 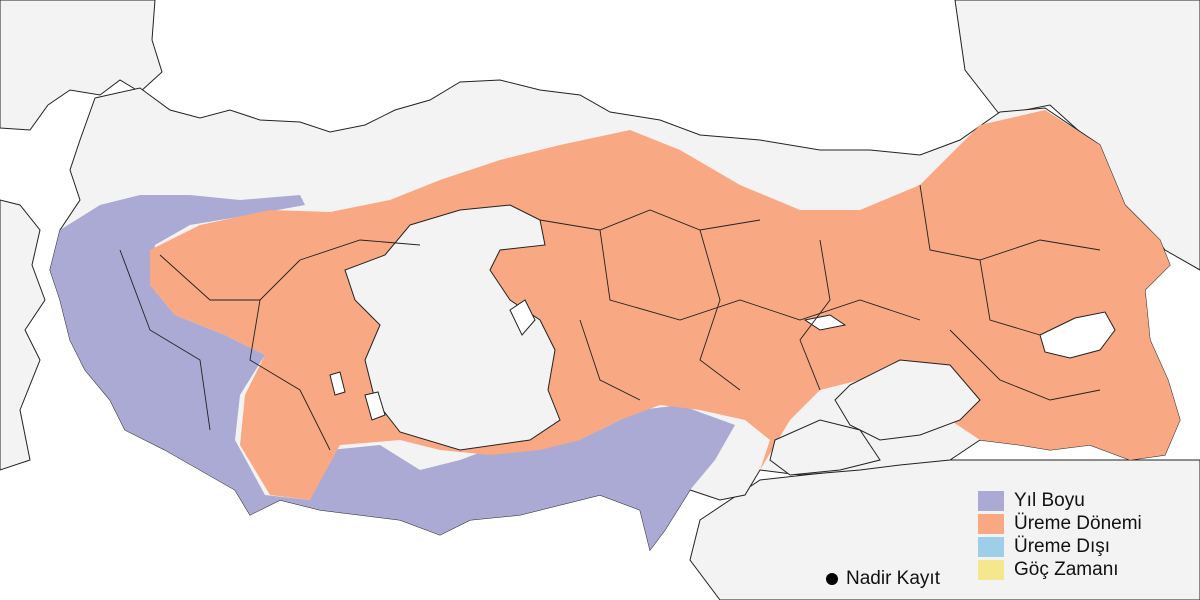 I want to click on land-levant, so click(x=944, y=529).